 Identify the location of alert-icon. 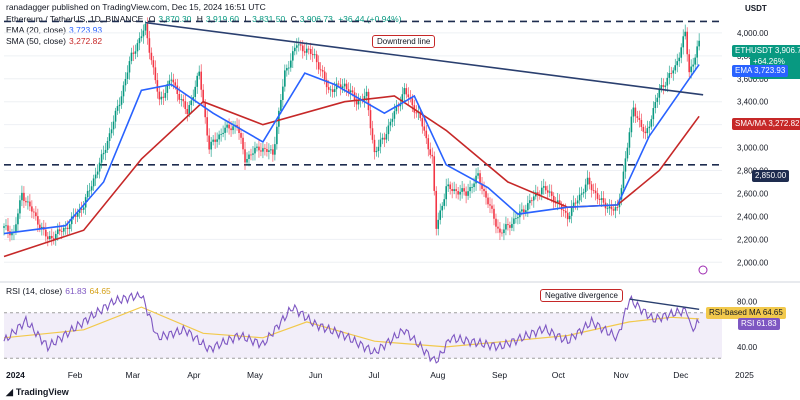
(703, 270).